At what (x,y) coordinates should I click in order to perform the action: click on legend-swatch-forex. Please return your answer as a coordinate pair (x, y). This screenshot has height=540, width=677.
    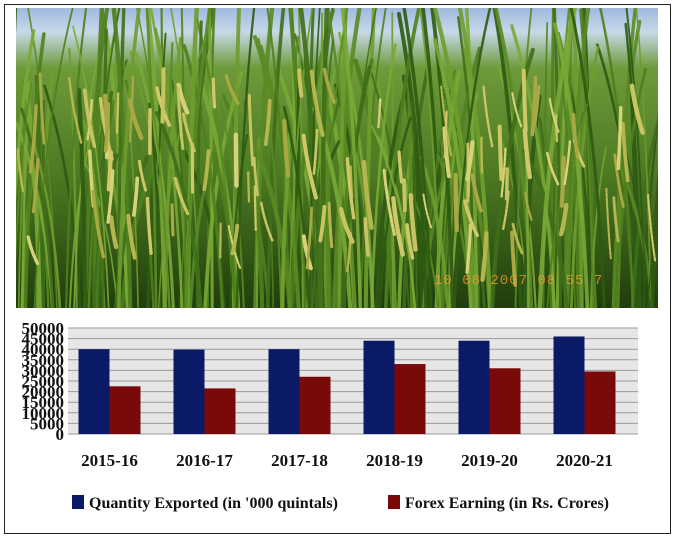
    Looking at the image, I should click on (394, 502).